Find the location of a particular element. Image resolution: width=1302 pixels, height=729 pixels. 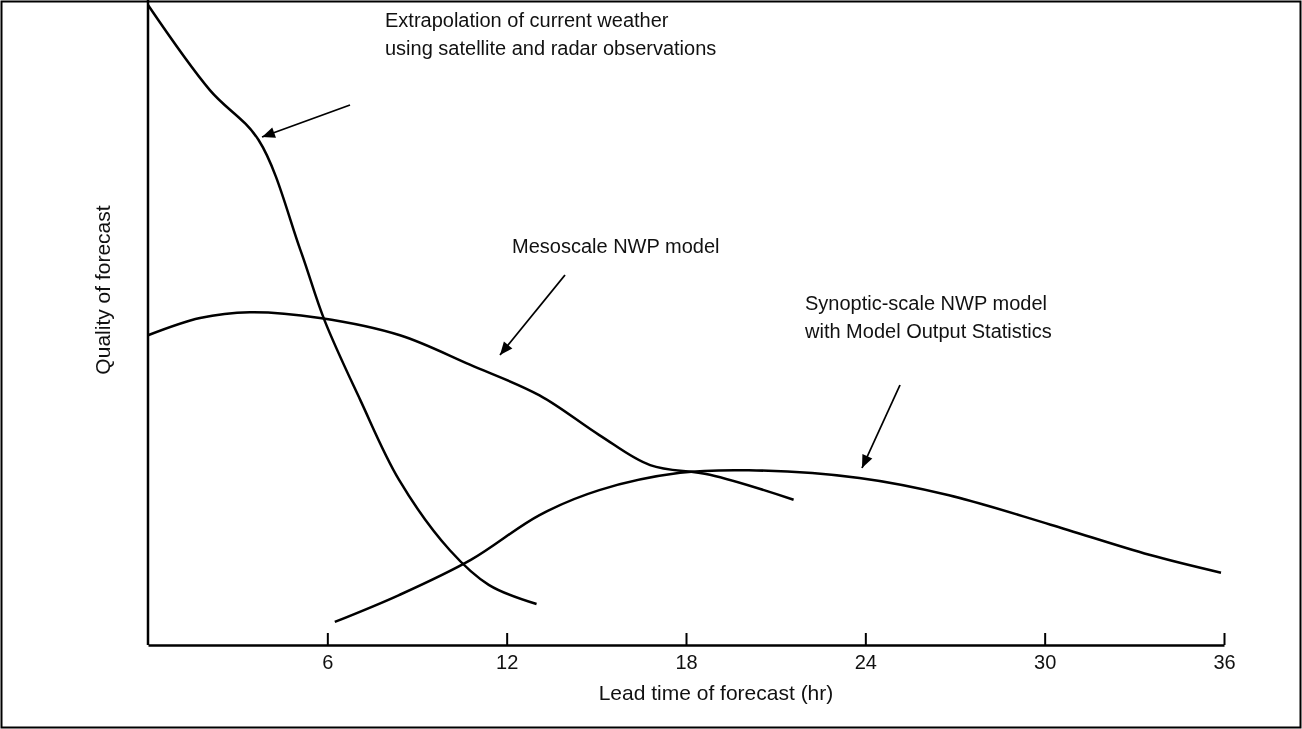

annotation: Extrapolation of current weather using satellite and radar observations is located at coordinates (551, 34).